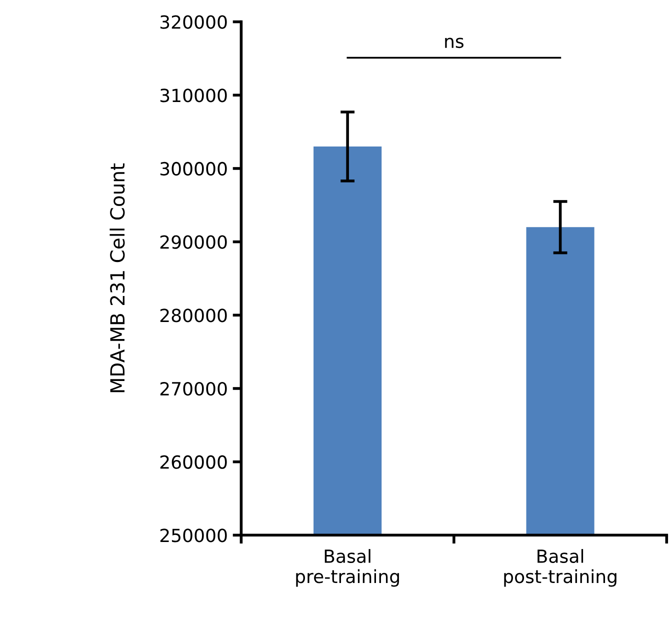  Describe the element at coordinates (193, 389) in the screenshot. I see `y-tick-label: 270000` at that location.